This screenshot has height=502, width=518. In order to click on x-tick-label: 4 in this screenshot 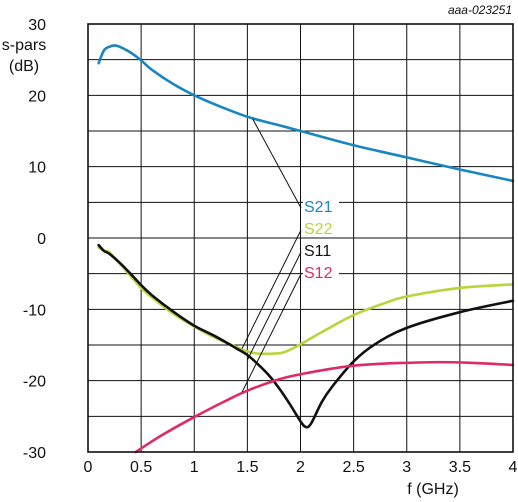, I will do `click(513, 467)`.